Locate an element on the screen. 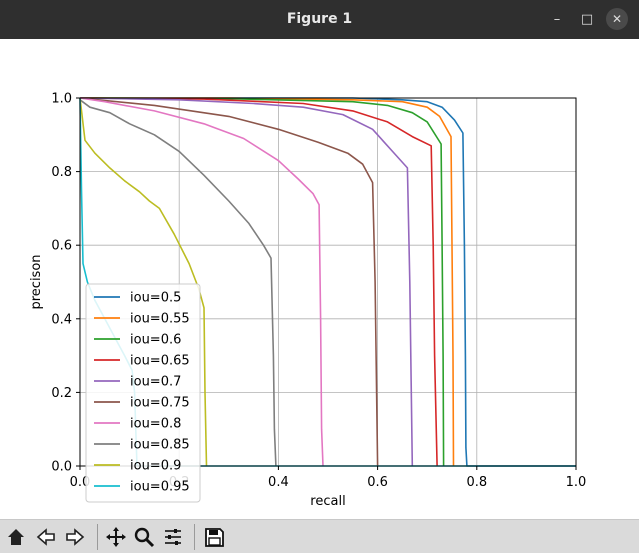 The height and width of the screenshot is (553, 639). save-disk-icon is located at coordinates (214, 537).